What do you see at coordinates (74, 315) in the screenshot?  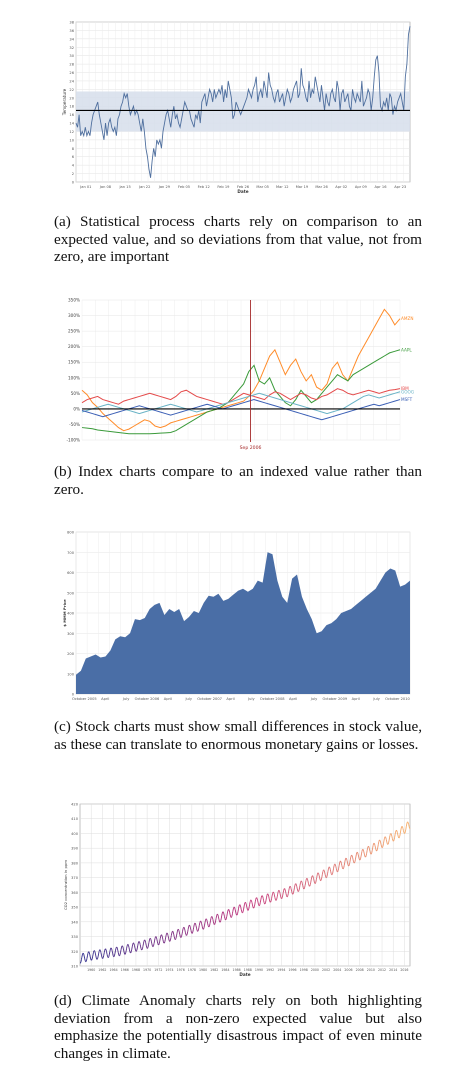 I see `y-tick-label: 300%` at bounding box center [74, 315].